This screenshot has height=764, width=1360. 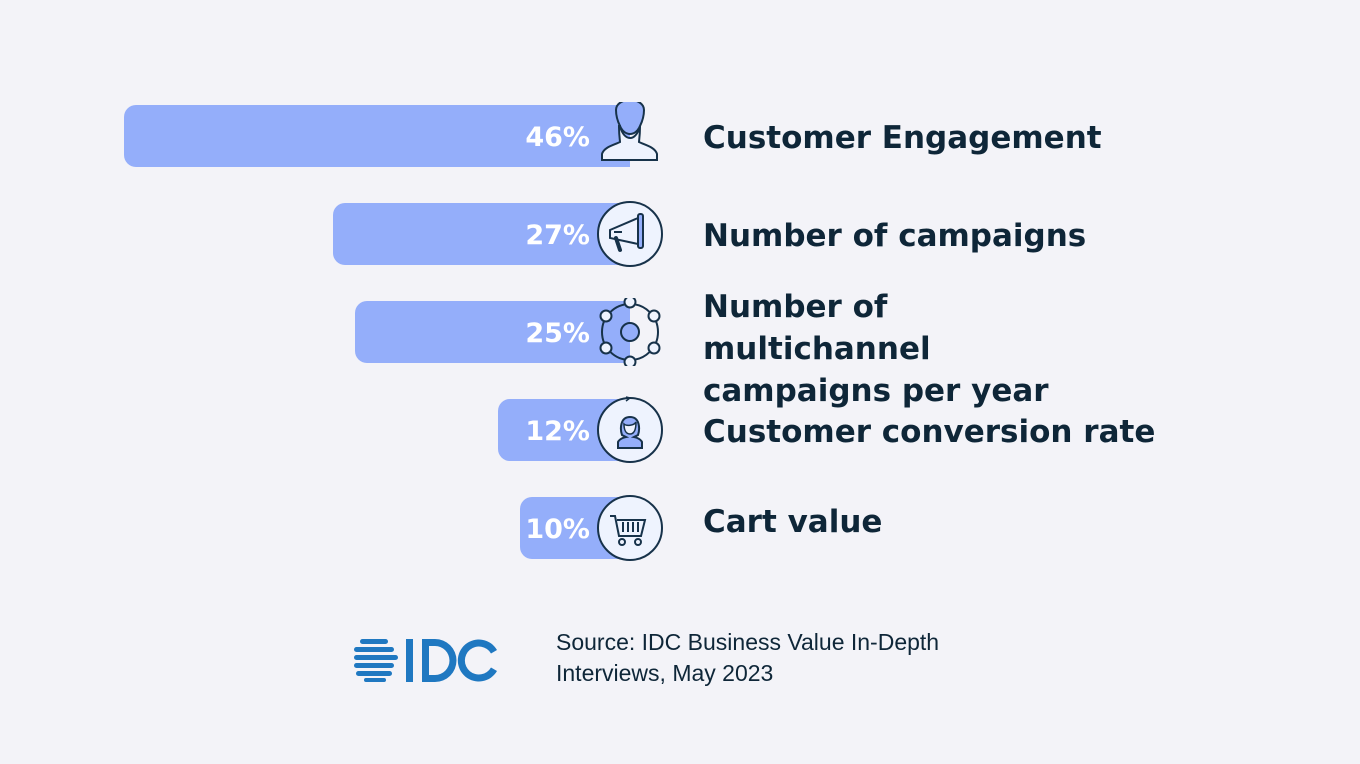 I want to click on customer-cycle-icon, so click(x=630, y=429).